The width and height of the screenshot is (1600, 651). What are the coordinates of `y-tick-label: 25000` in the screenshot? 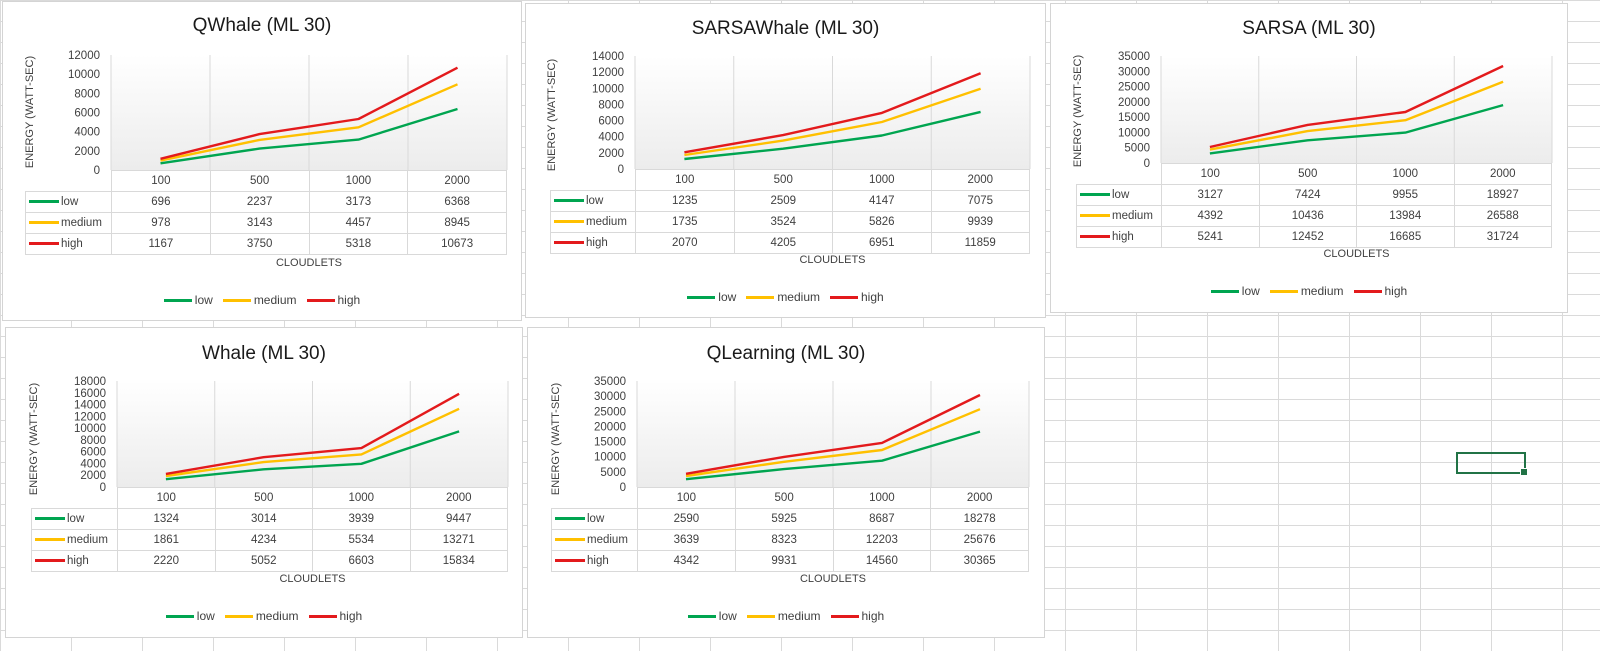 It's located at (610, 412).